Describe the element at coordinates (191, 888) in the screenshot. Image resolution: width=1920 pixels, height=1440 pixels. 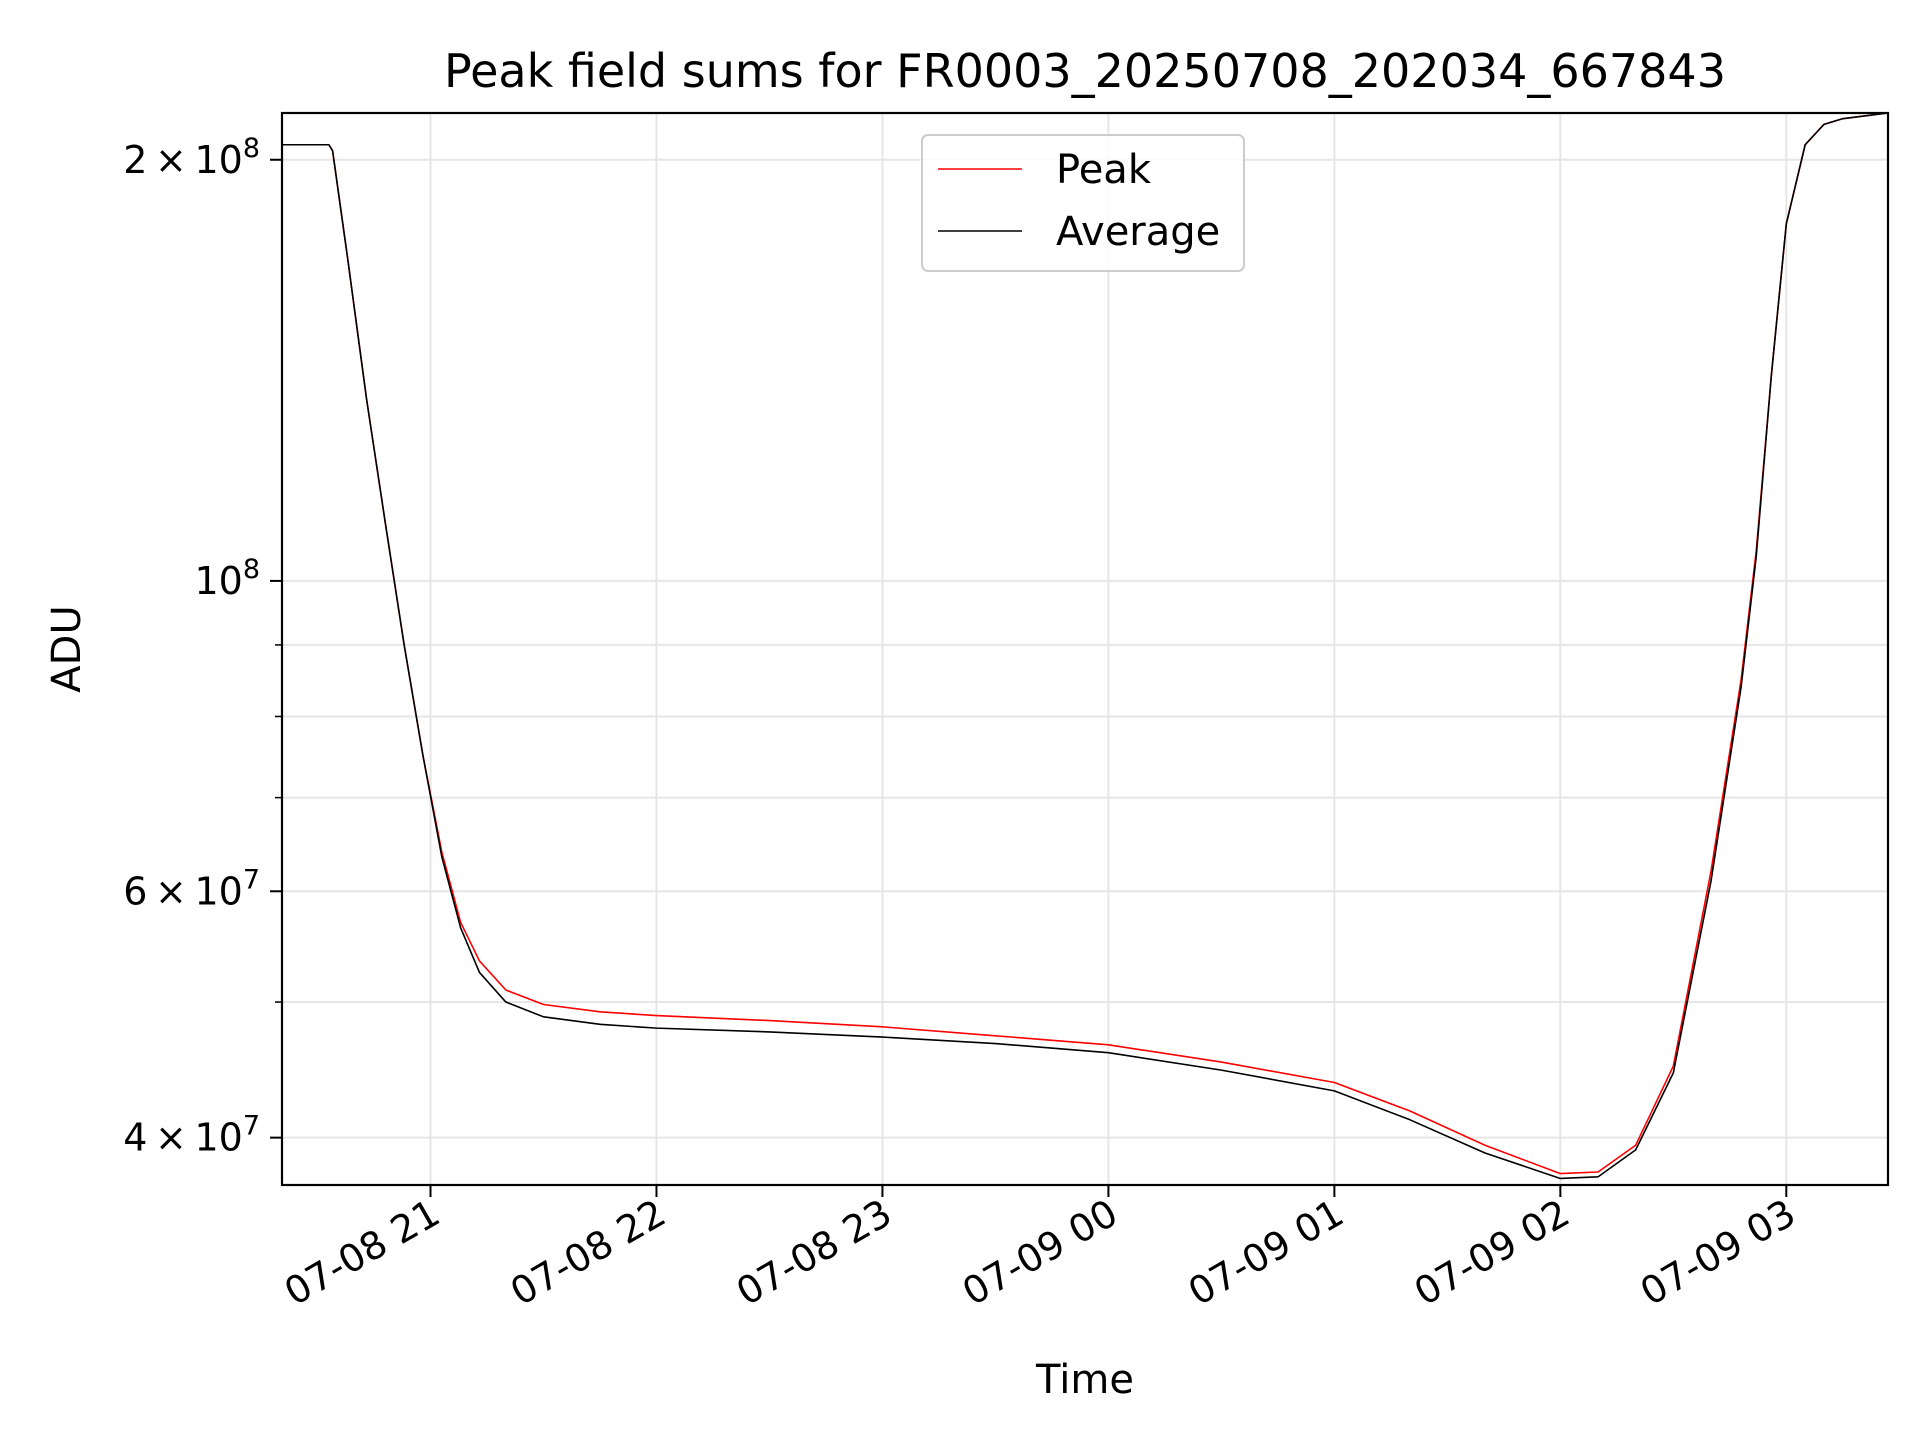
I see `y-tick-label: 6 × 107` at that location.